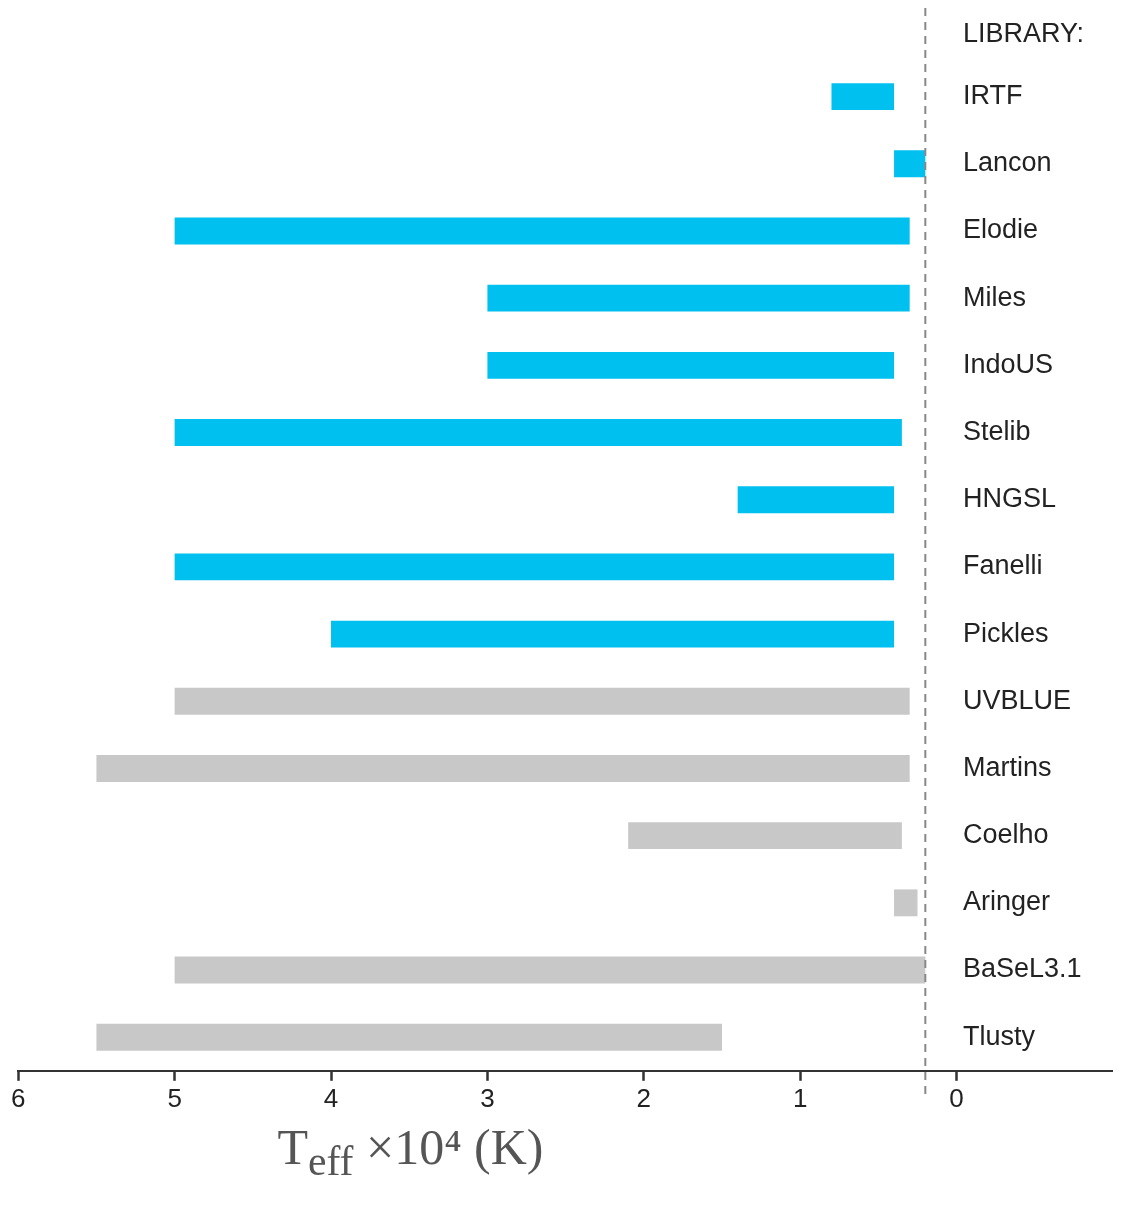  I want to click on y-tick-label: IRTF, so click(993, 95).